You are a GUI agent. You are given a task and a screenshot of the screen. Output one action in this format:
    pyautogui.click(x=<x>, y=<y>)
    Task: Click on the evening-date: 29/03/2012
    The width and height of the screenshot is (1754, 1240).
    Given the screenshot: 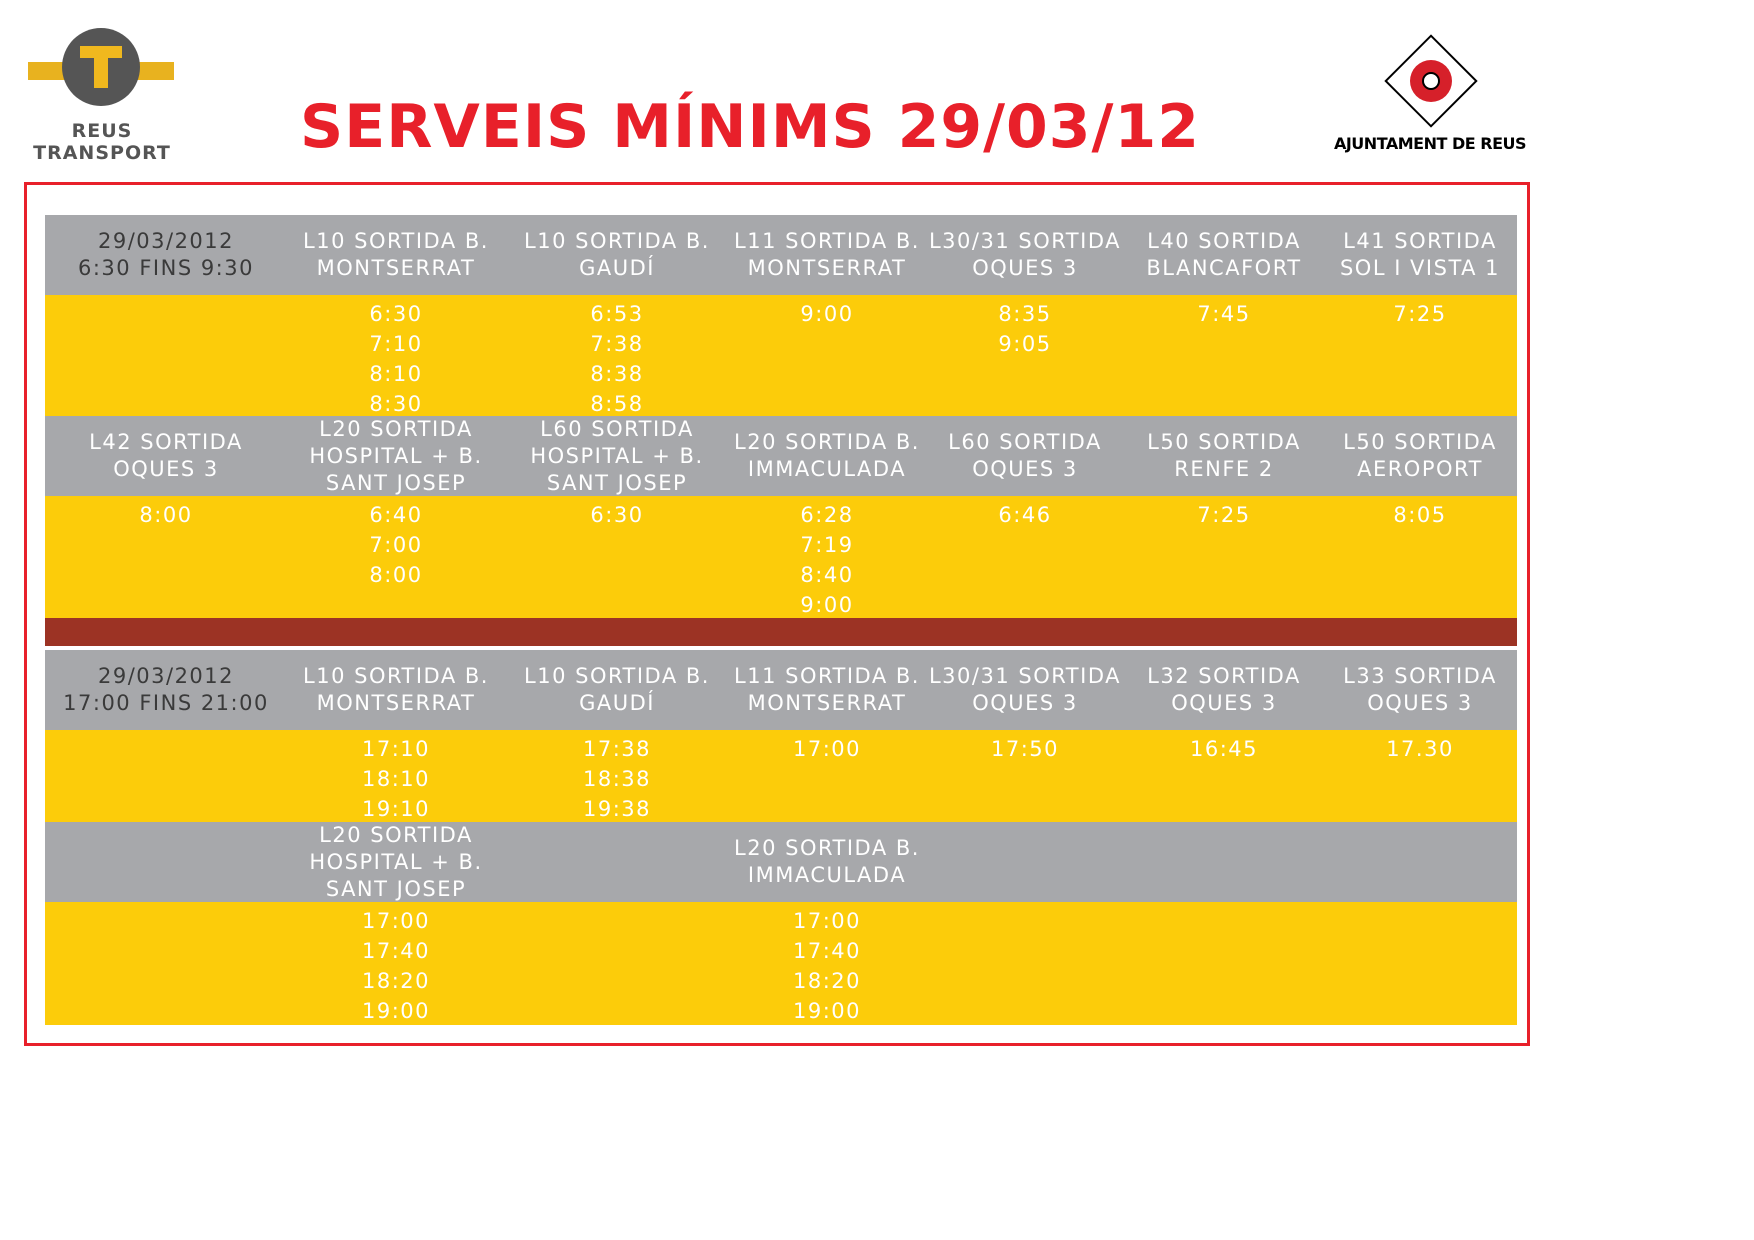 What is the action you would take?
    pyautogui.click(x=166, y=676)
    